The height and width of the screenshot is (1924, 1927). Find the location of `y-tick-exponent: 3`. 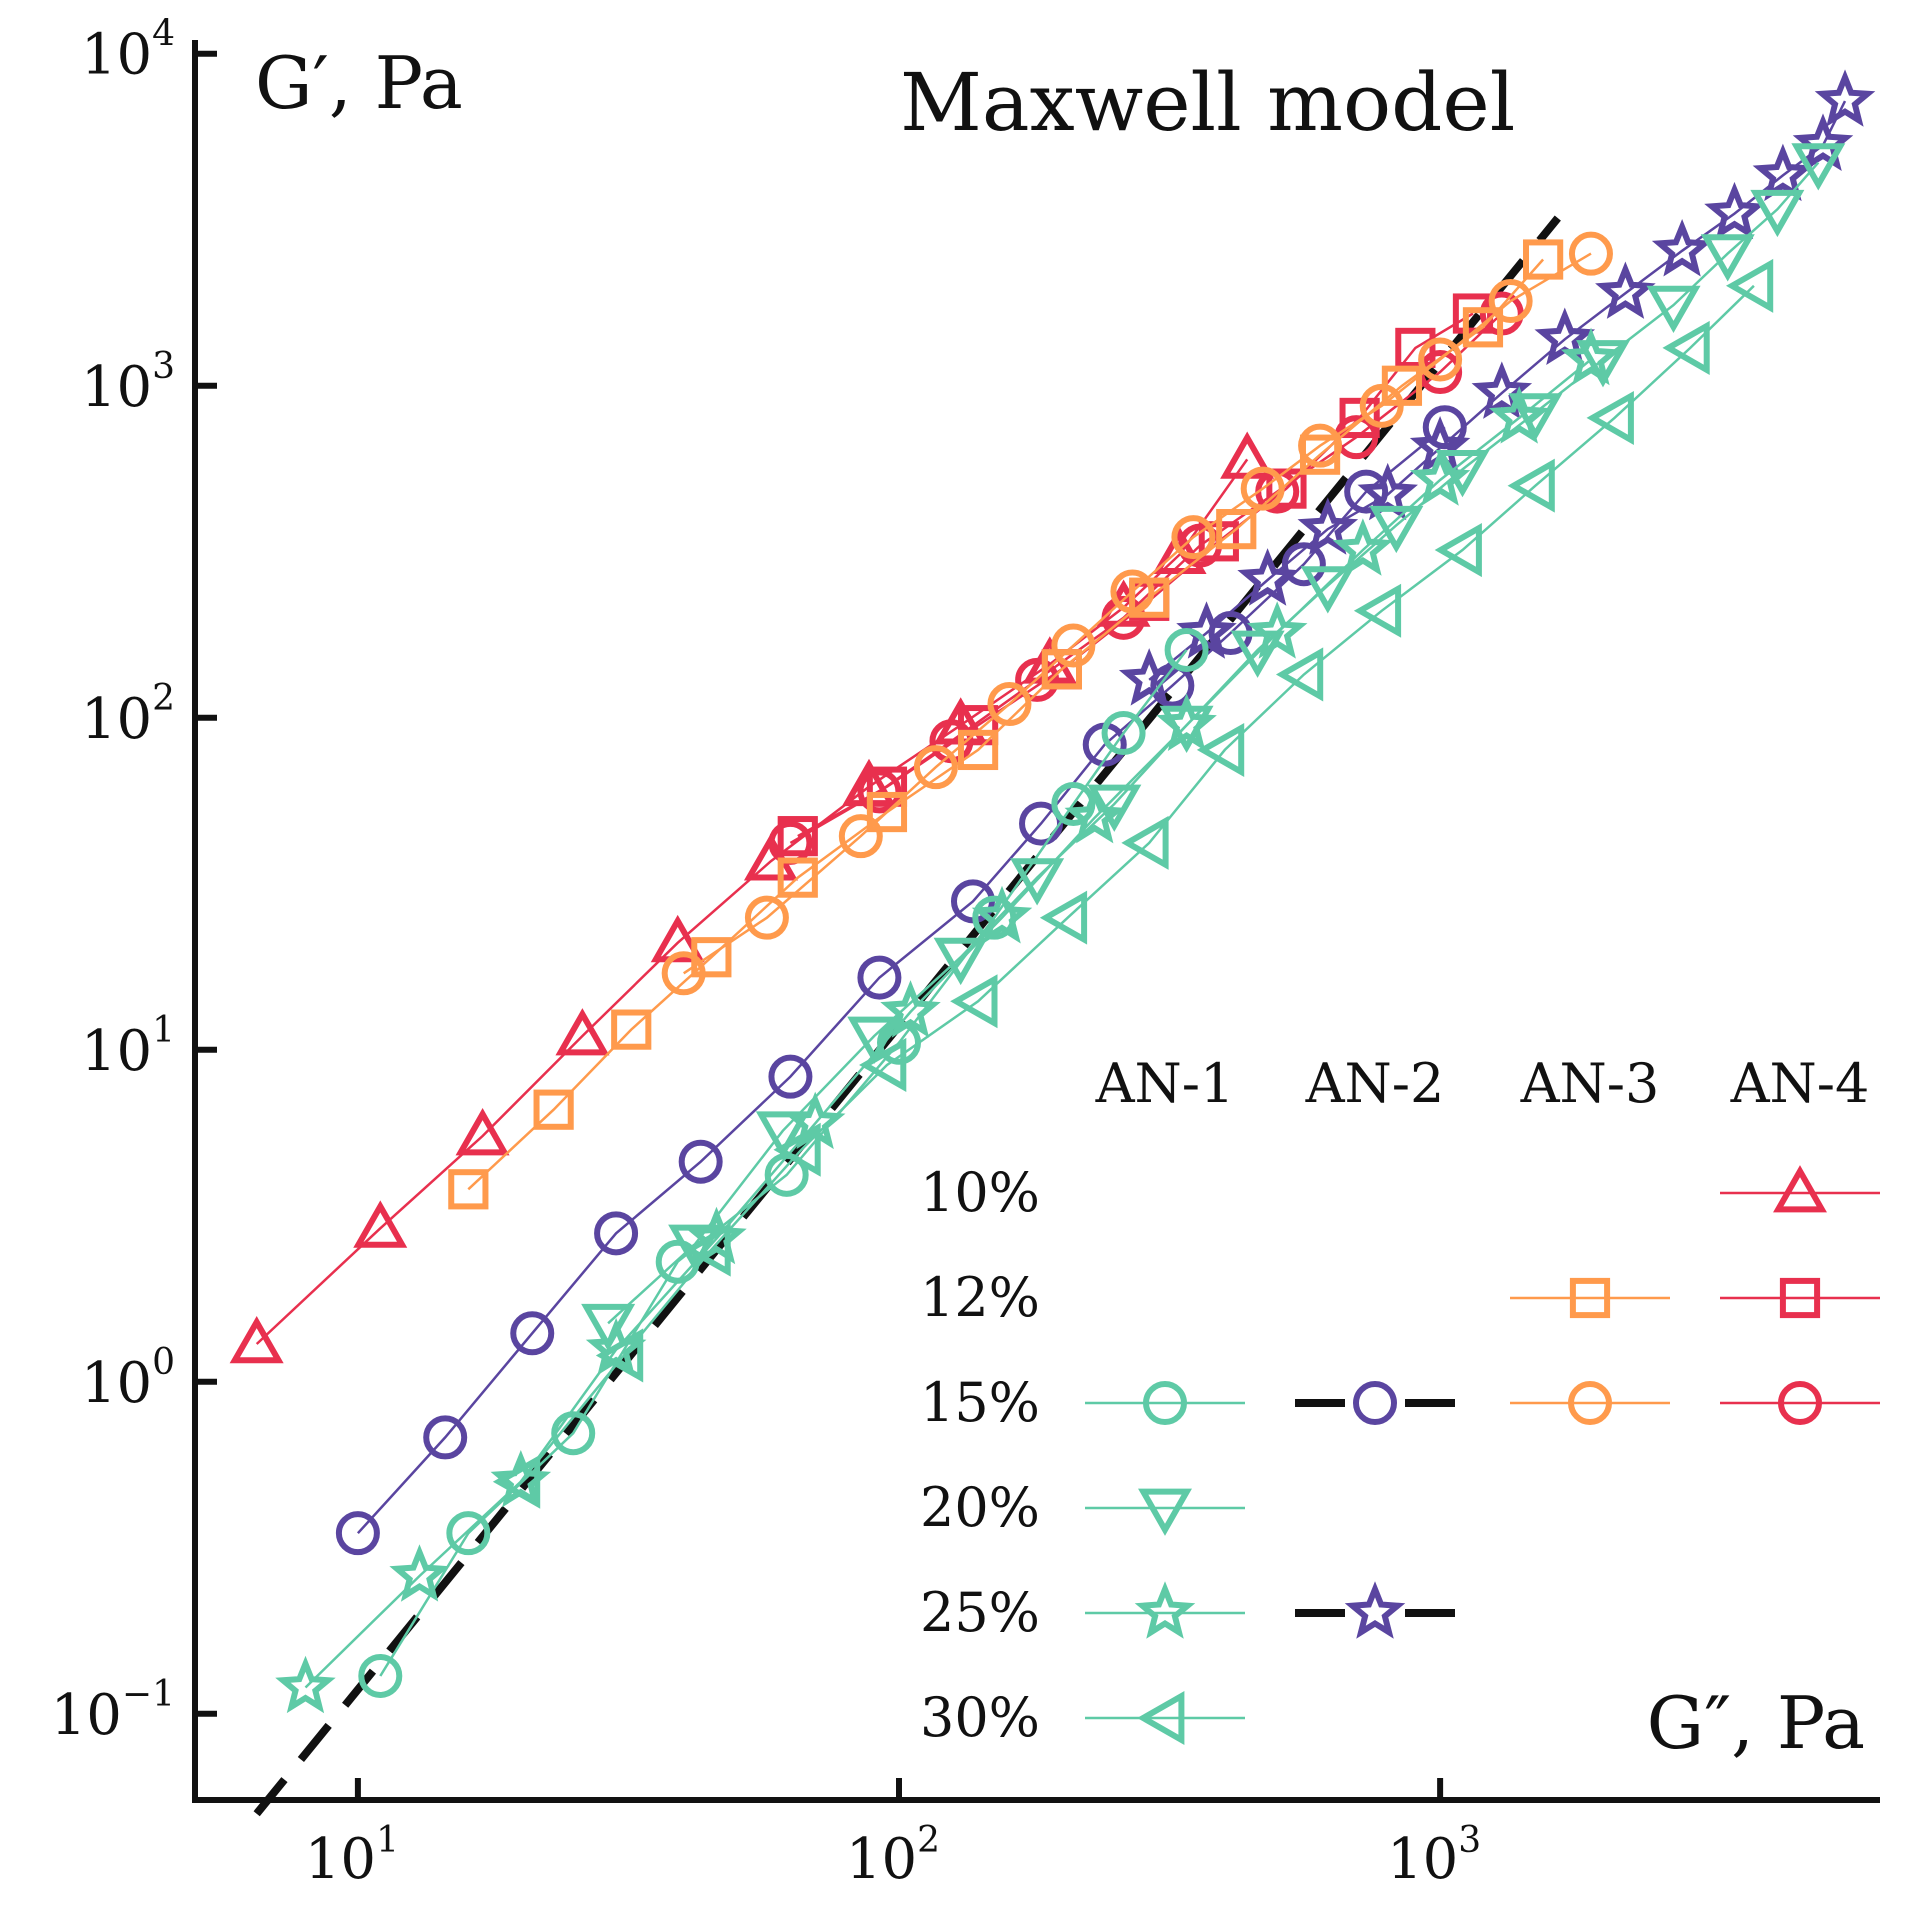

y-tick-exponent: 3 is located at coordinates (163, 366).